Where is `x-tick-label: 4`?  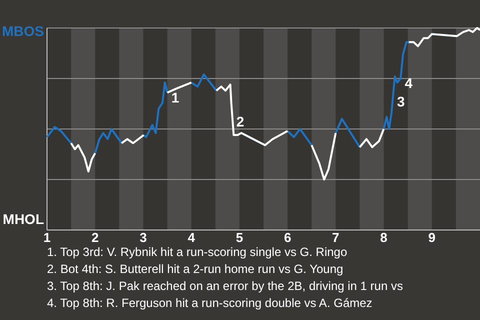 x-tick-label: 4 is located at coordinates (192, 237).